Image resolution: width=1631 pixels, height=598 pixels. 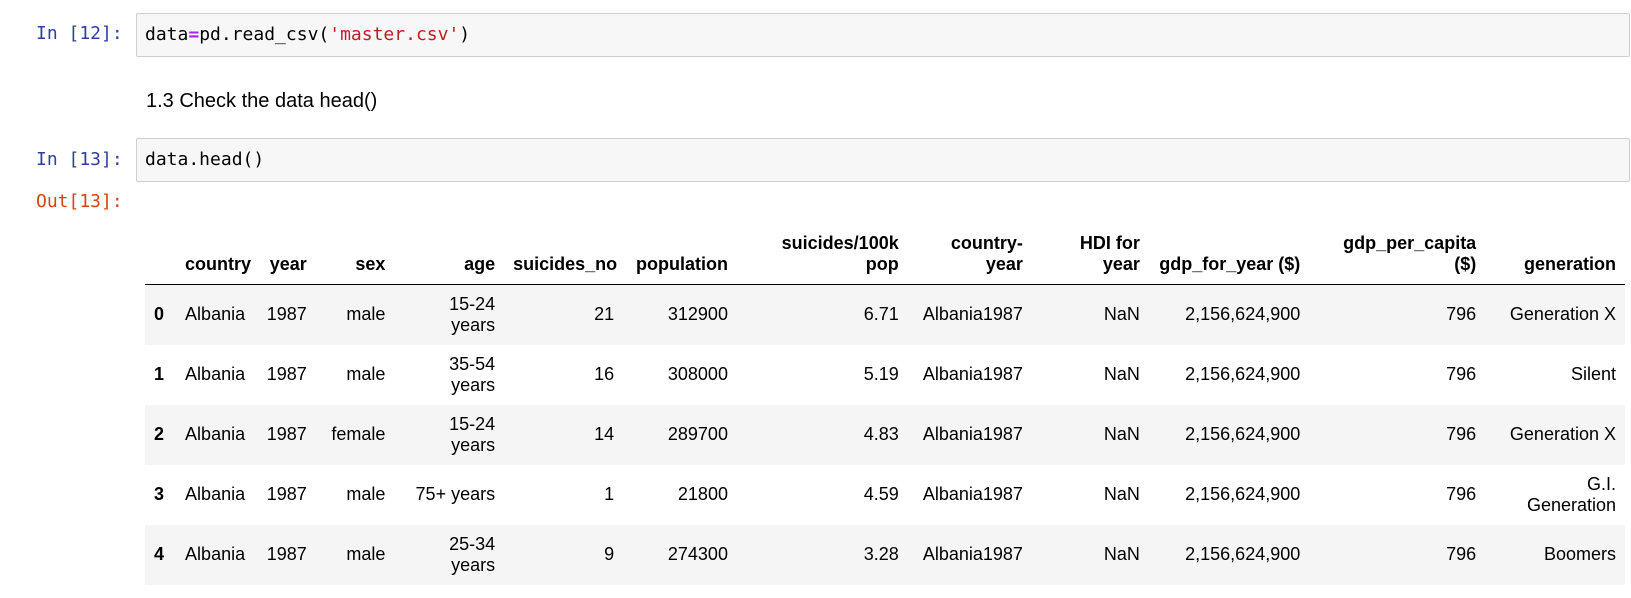 What do you see at coordinates (394, 34) in the screenshot?
I see `code-string: 'master.csv'` at bounding box center [394, 34].